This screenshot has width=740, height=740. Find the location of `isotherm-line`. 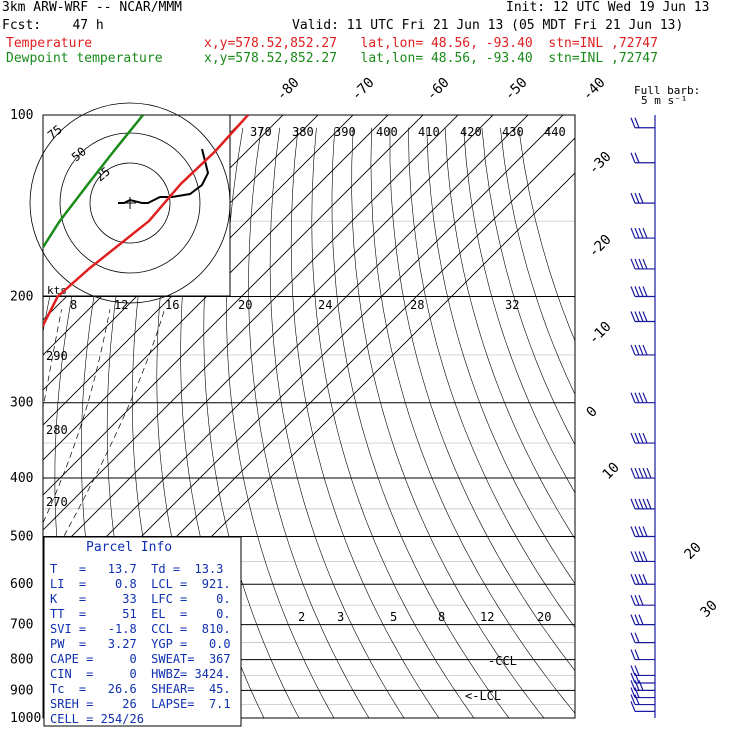

isotherm-line is located at coordinates (181, 253).